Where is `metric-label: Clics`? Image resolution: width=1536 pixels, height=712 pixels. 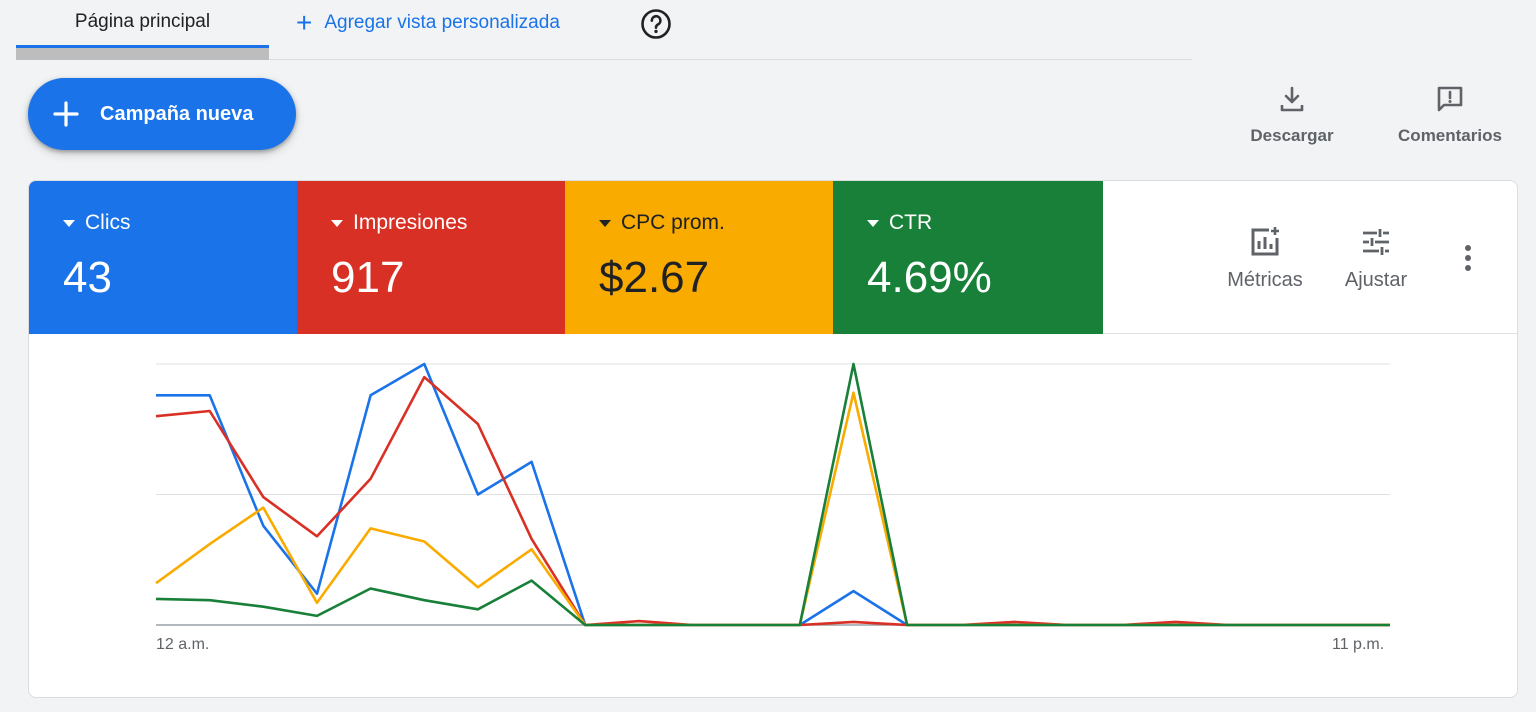
metric-label: Clics is located at coordinates (108, 222).